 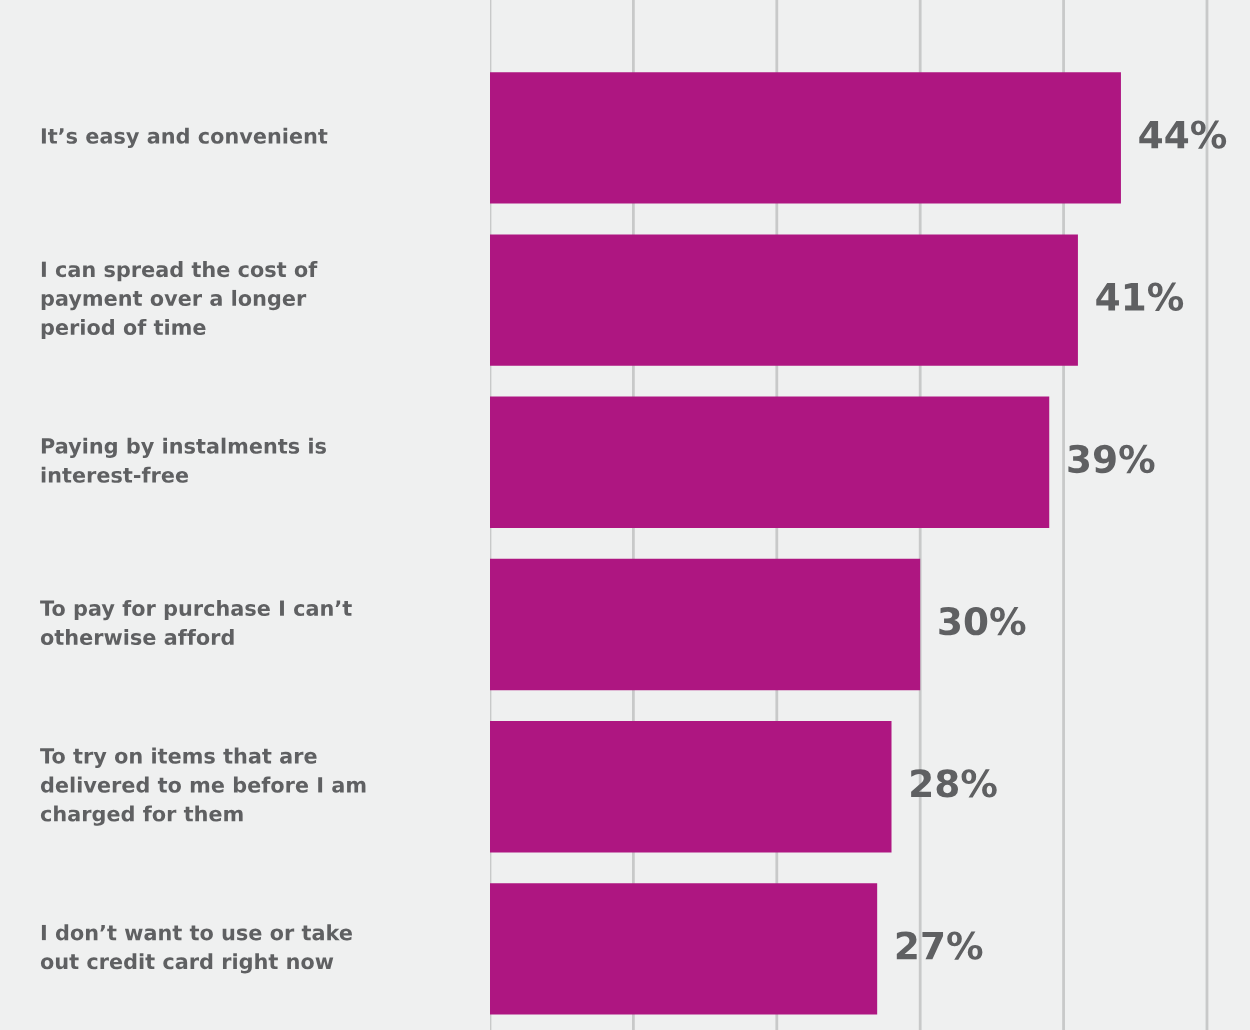 What do you see at coordinates (939, 945) in the screenshot?
I see `data-label: 27%` at bounding box center [939, 945].